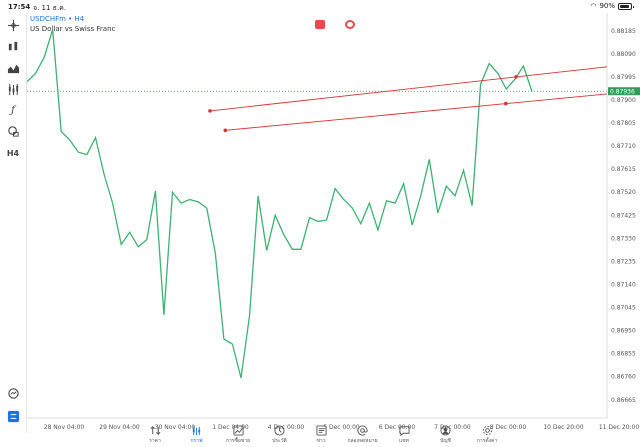 The height and width of the screenshot is (447, 640). I want to click on mail-icon, so click(362, 430).